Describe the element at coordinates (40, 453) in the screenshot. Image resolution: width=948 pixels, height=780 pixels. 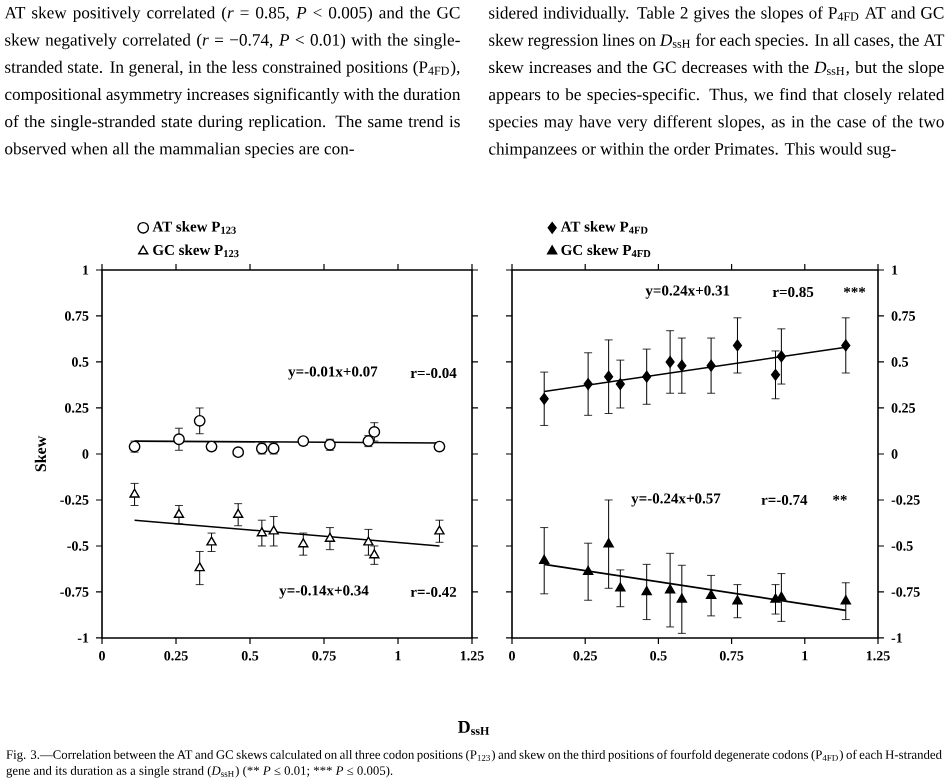
I see `y-axis-title: Skew` at that location.